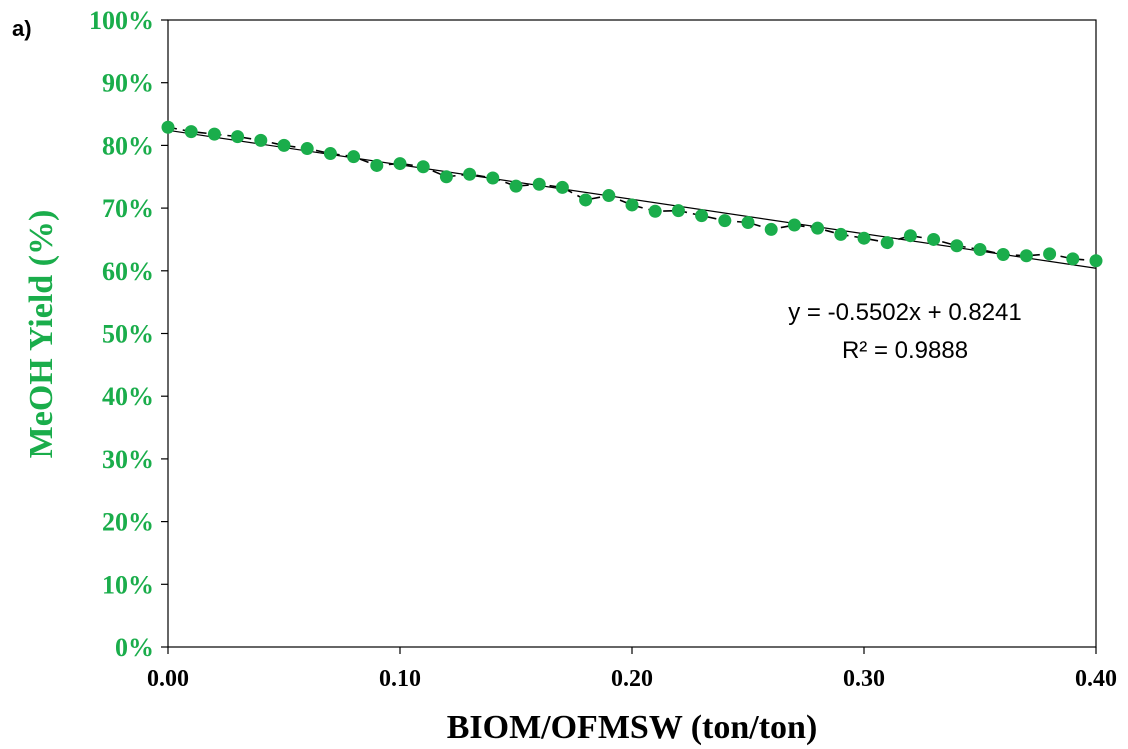 The height and width of the screenshot is (749, 1128). I want to click on y-tick-label: 40%, so click(128, 396).